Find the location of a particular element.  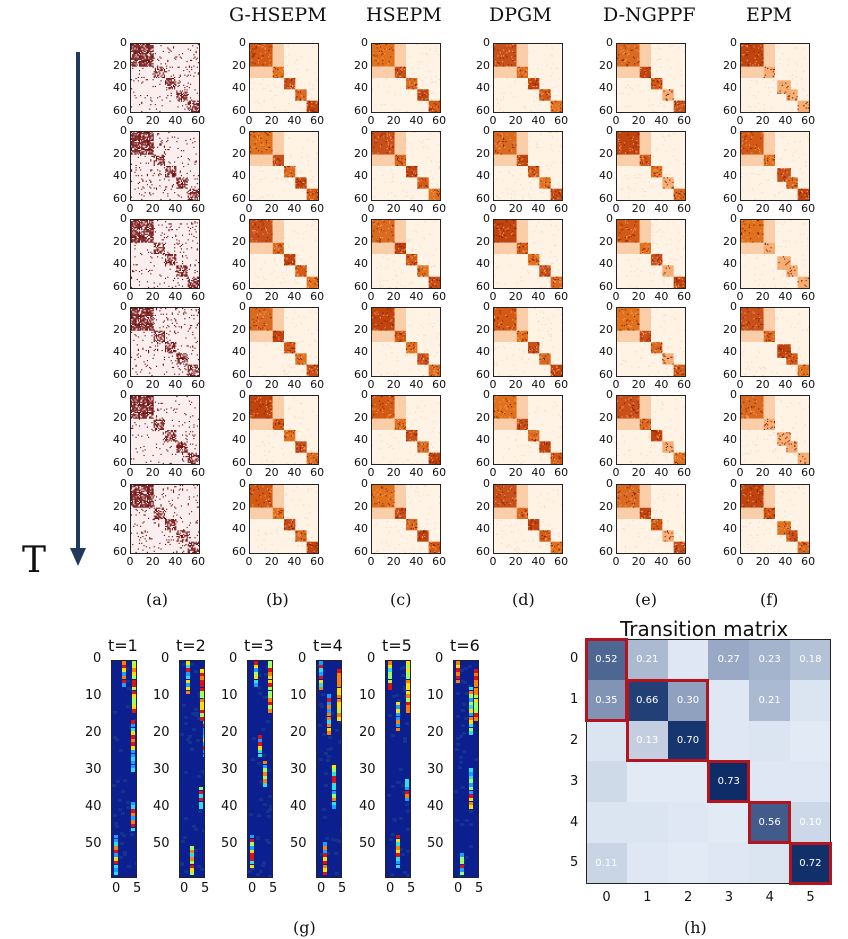

sublabel-e: (e) is located at coordinates (646, 599).